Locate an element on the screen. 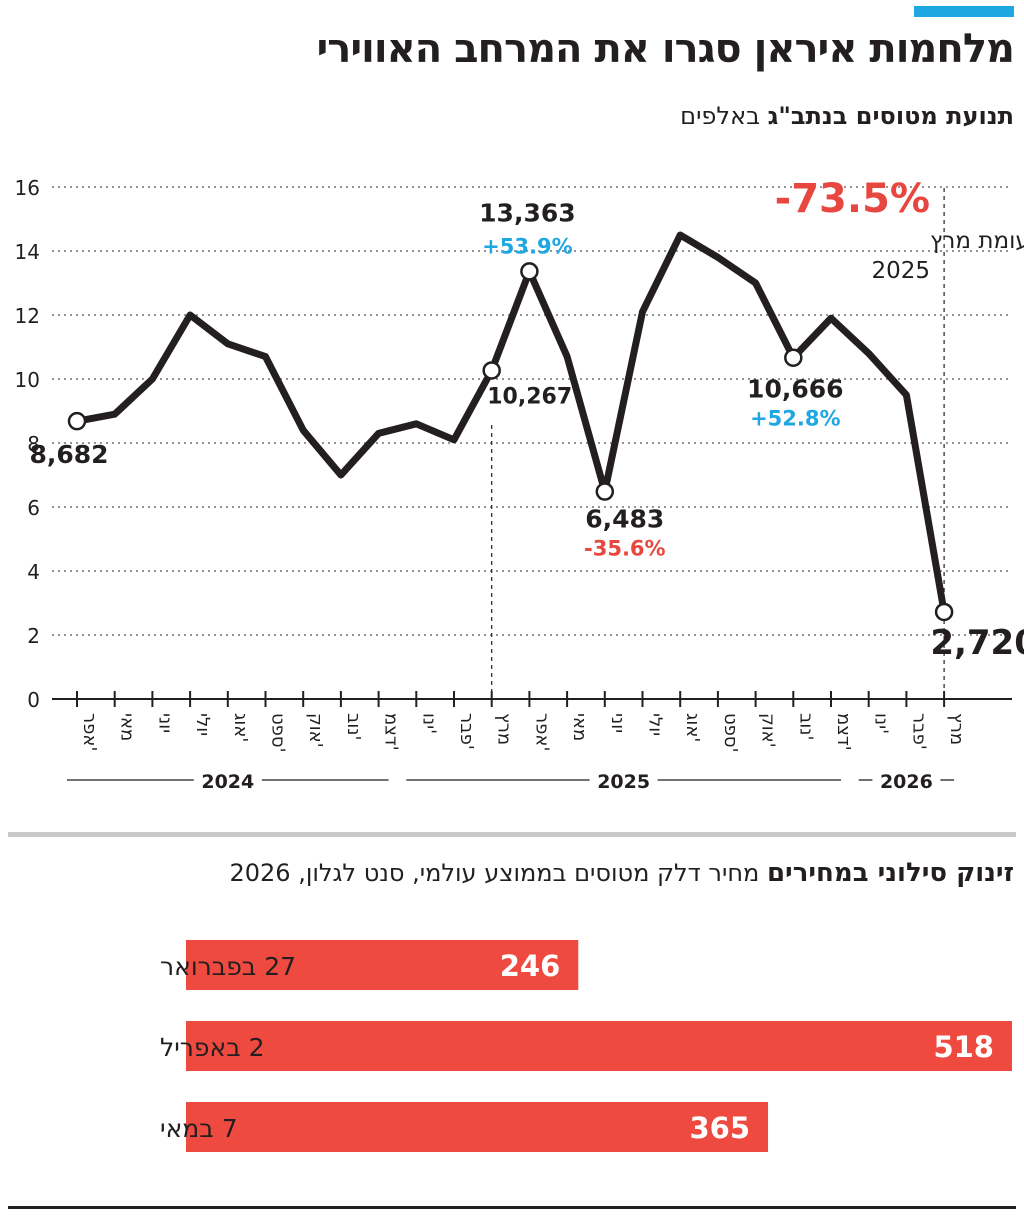 This screenshot has height=1216, width=1024. callout-label: לעומת מרץ is located at coordinates (977, 241).